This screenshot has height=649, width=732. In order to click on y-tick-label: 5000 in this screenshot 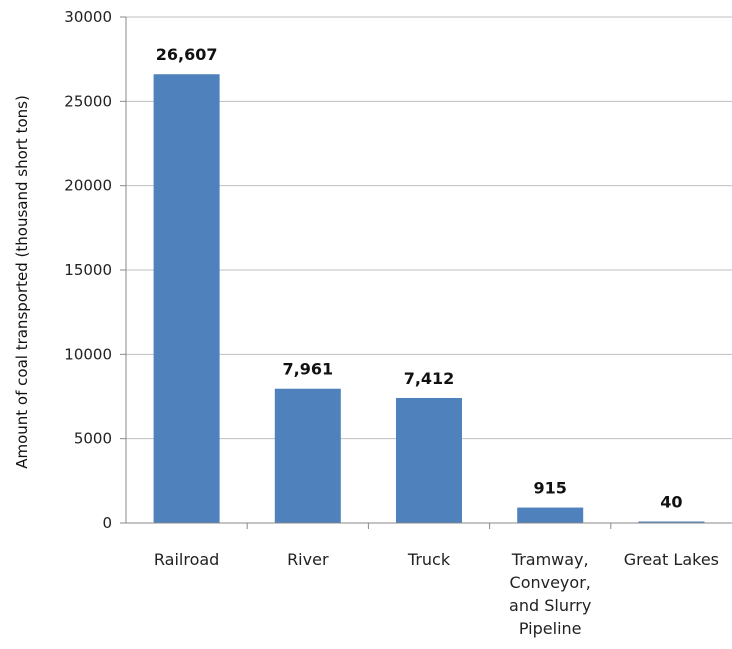, I will do `click(93, 439)`.